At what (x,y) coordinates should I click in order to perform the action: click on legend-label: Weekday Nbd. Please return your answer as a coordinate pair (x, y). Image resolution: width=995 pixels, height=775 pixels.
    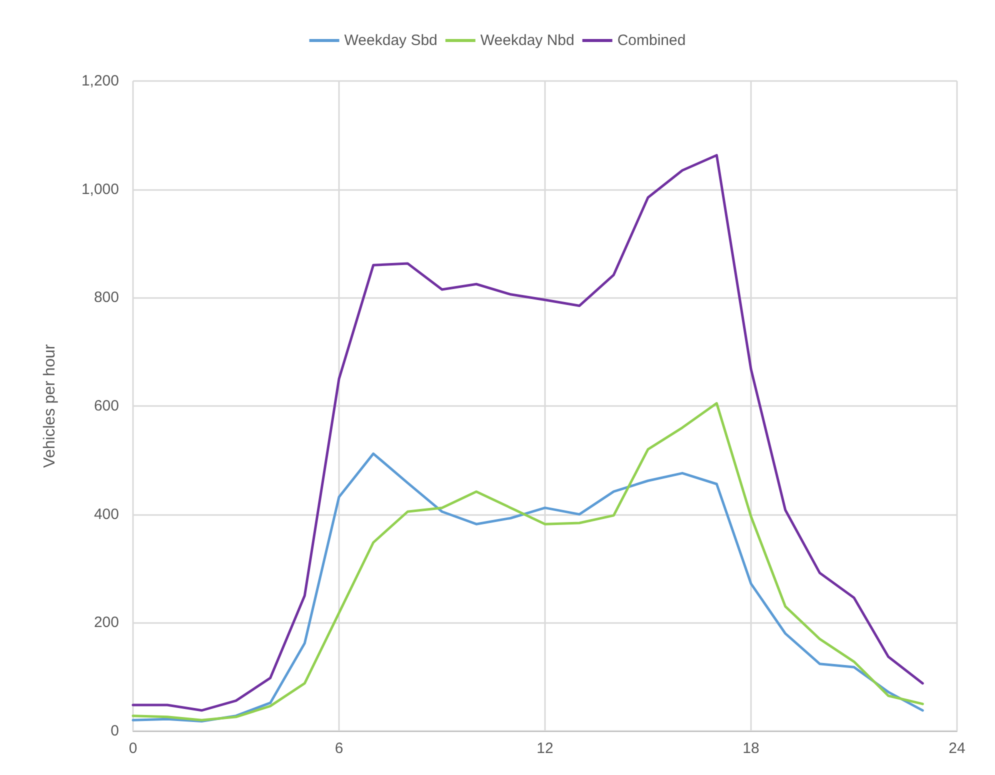
    Looking at the image, I should click on (527, 40).